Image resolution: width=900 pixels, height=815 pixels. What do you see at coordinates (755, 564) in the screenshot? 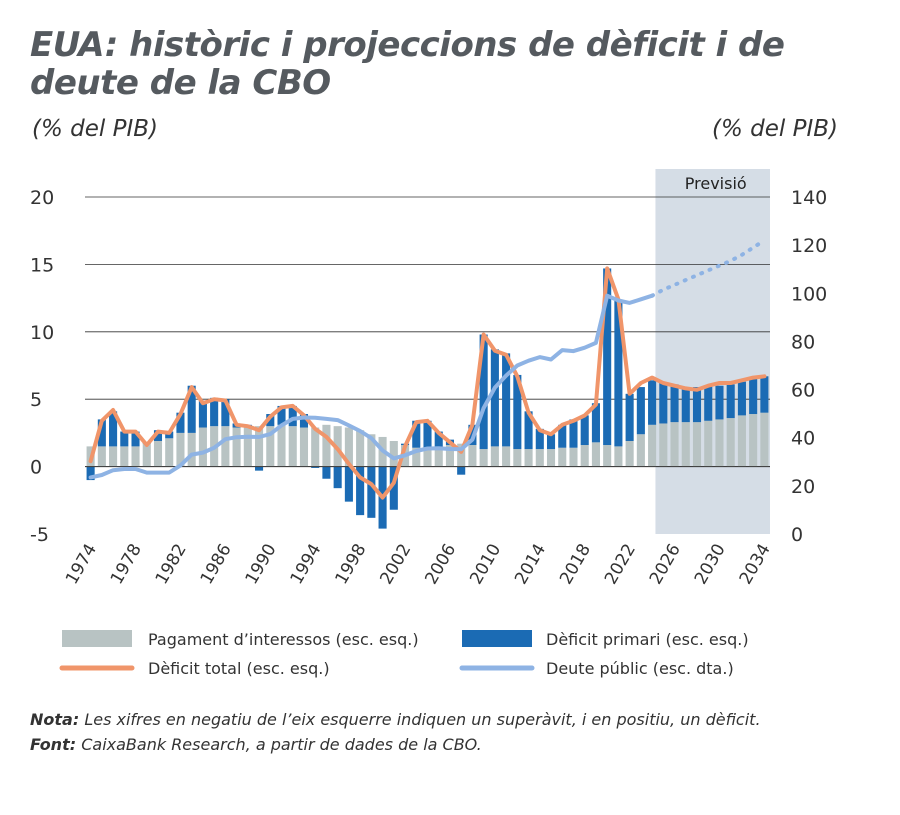
I see `x-tick-label: 2034` at bounding box center [755, 564].